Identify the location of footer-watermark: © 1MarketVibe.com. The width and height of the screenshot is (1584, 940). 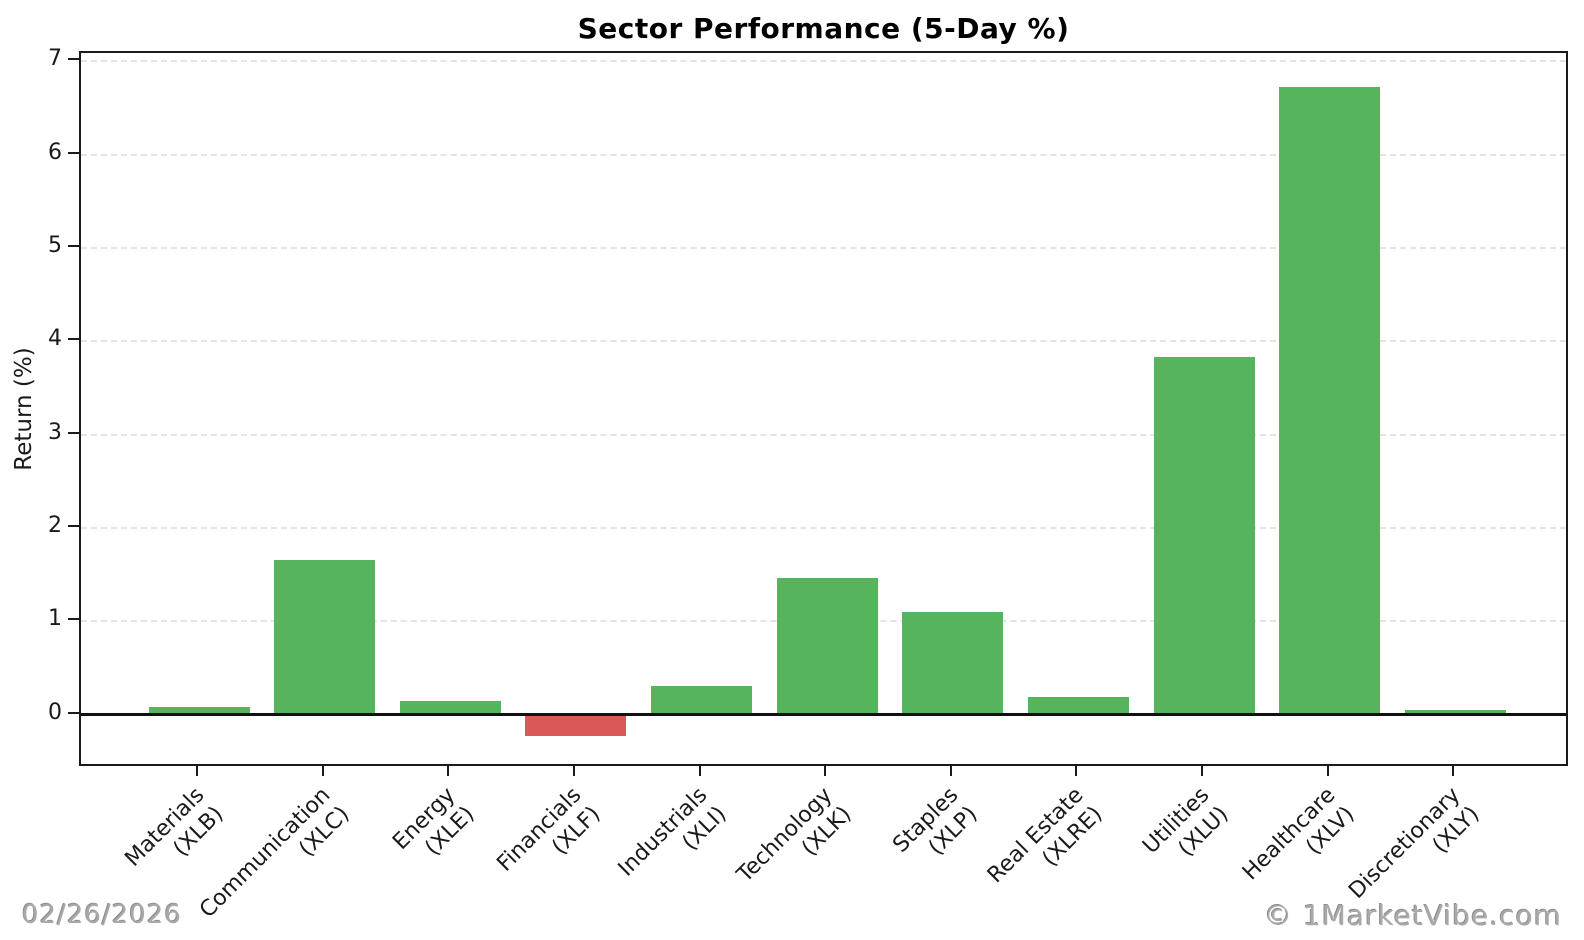
(1413, 915).